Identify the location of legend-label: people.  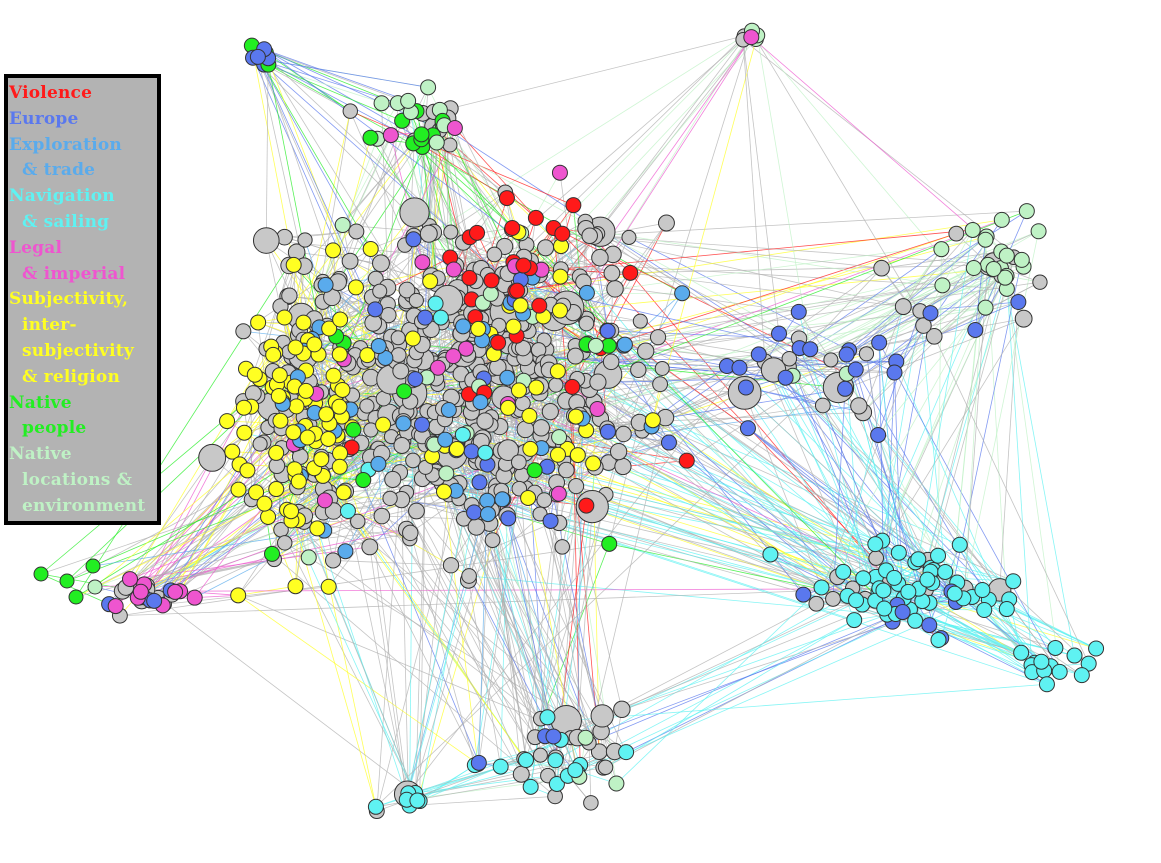
(54, 428).